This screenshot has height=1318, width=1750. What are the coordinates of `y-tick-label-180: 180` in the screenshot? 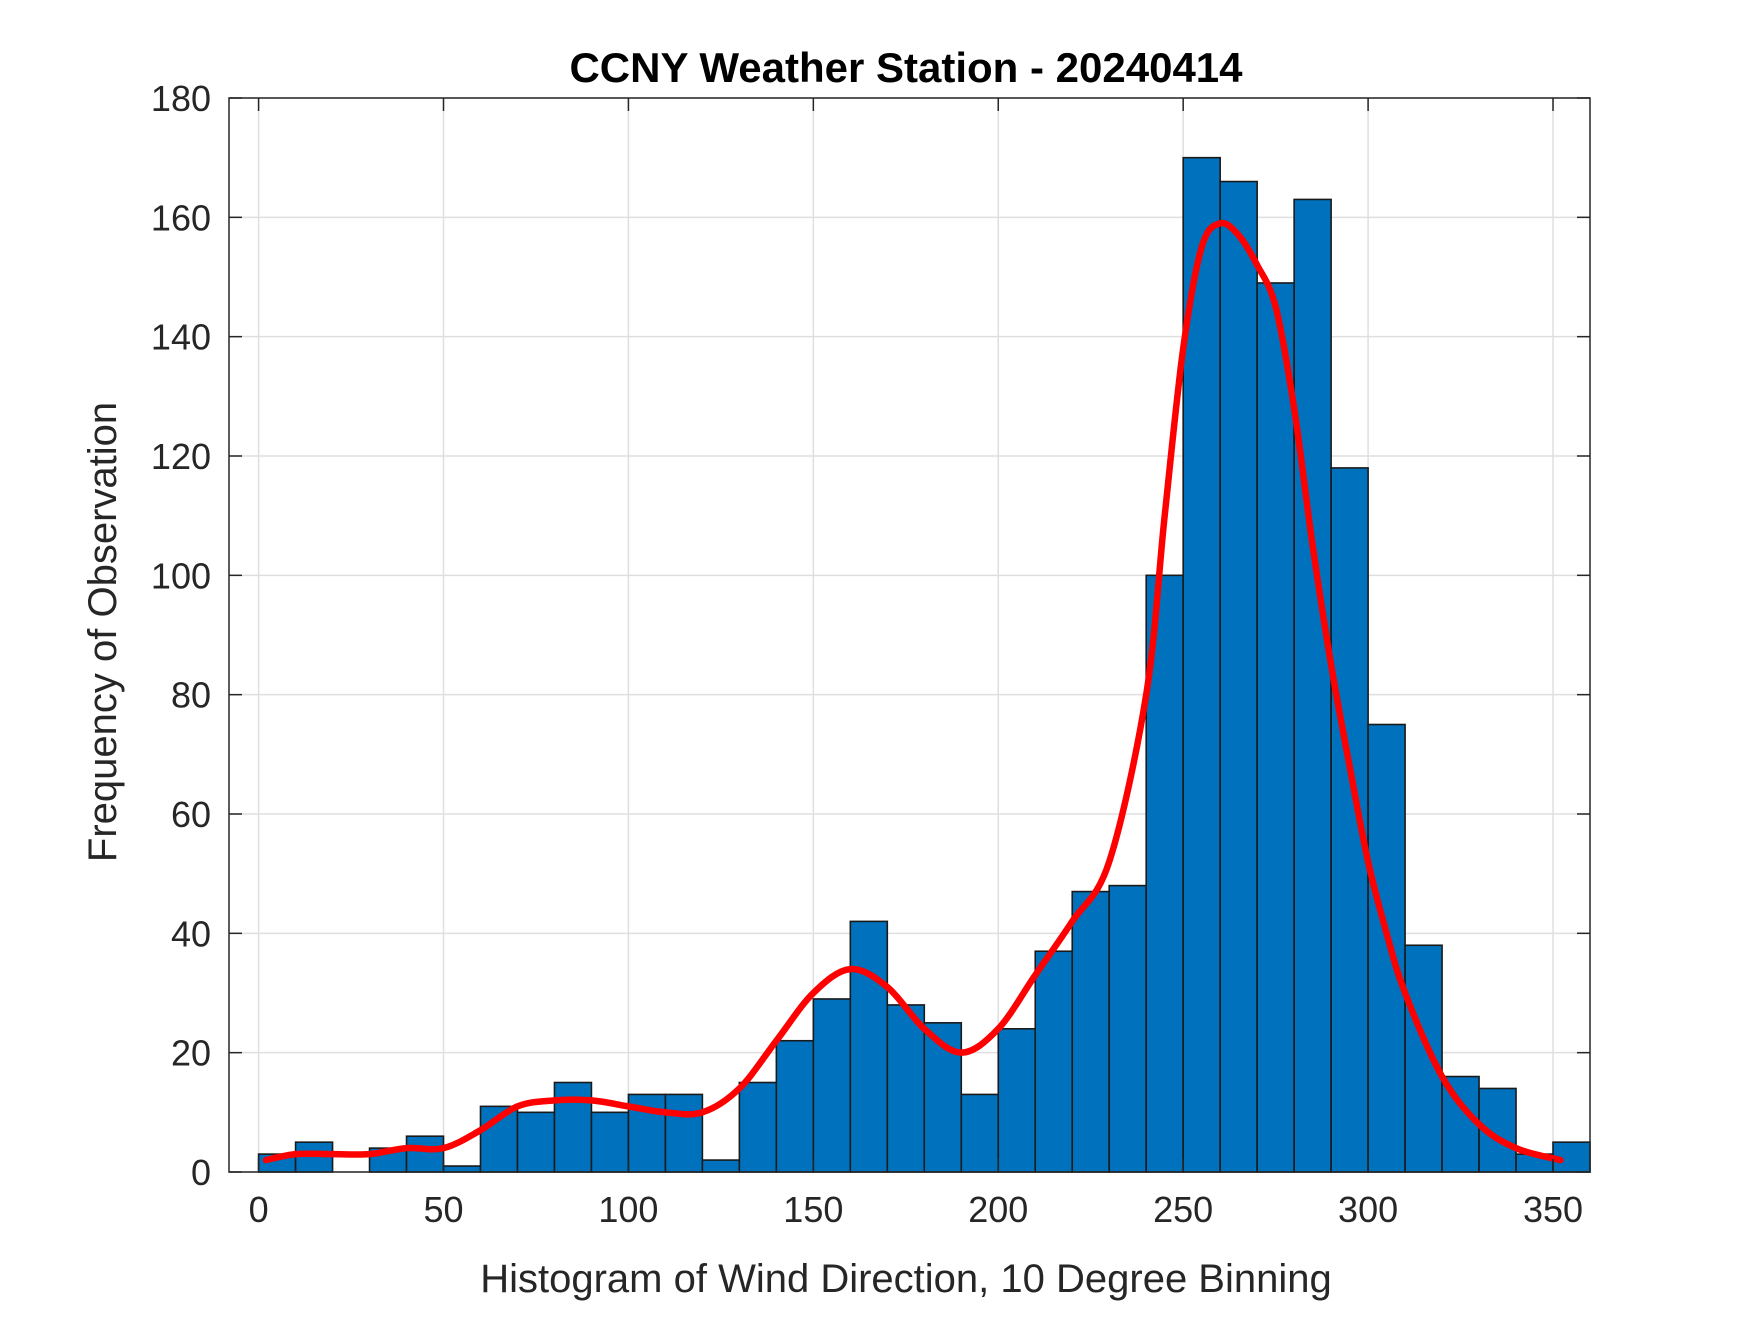 It's located at (181, 98).